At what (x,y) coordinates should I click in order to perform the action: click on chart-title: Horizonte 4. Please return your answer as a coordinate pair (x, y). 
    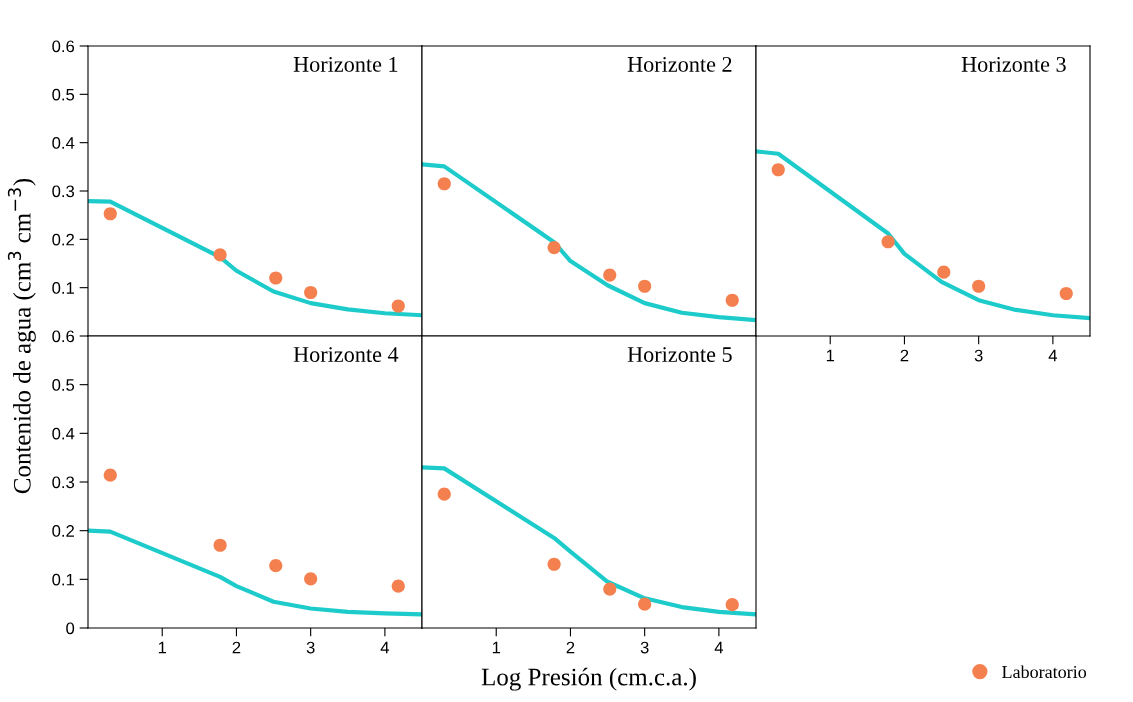
    Looking at the image, I should click on (346, 354).